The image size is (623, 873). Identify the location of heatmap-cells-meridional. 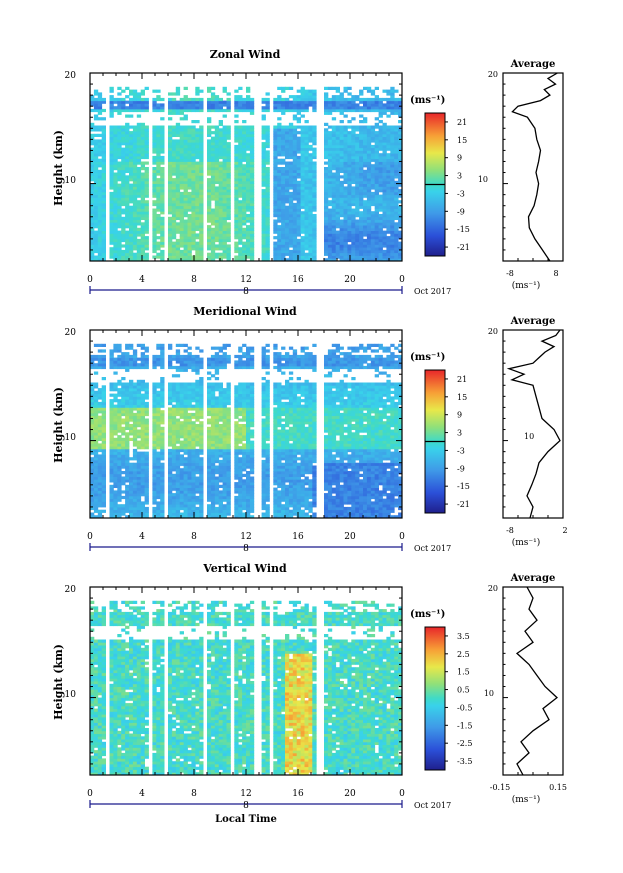
(246, 431).